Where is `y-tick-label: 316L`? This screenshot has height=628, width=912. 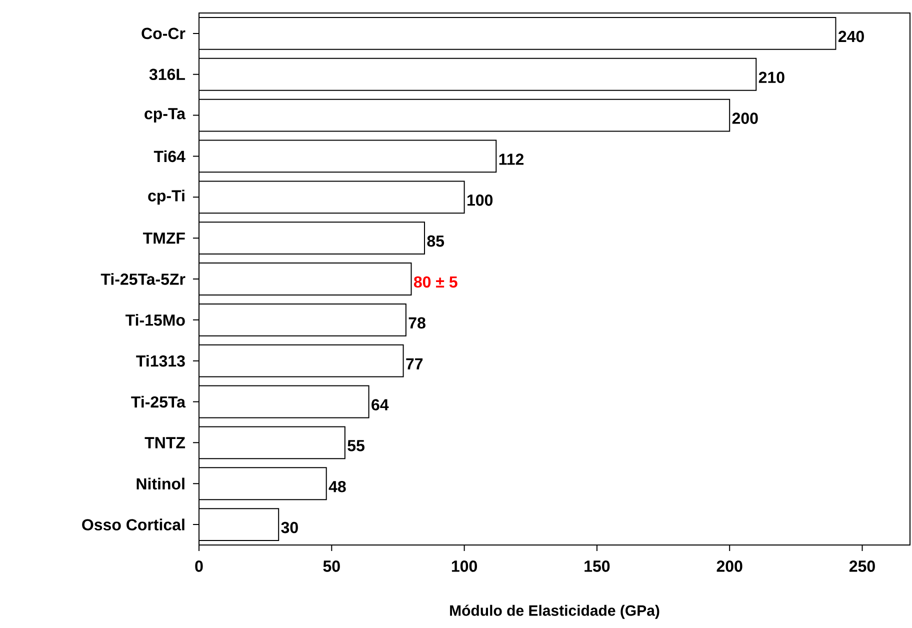 y-tick-label: 316L is located at coordinates (167, 74).